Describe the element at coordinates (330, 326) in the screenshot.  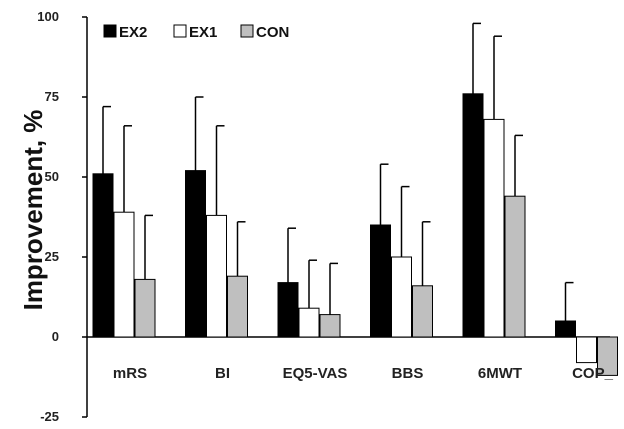
I see `bar-con-eq5-vas` at that location.